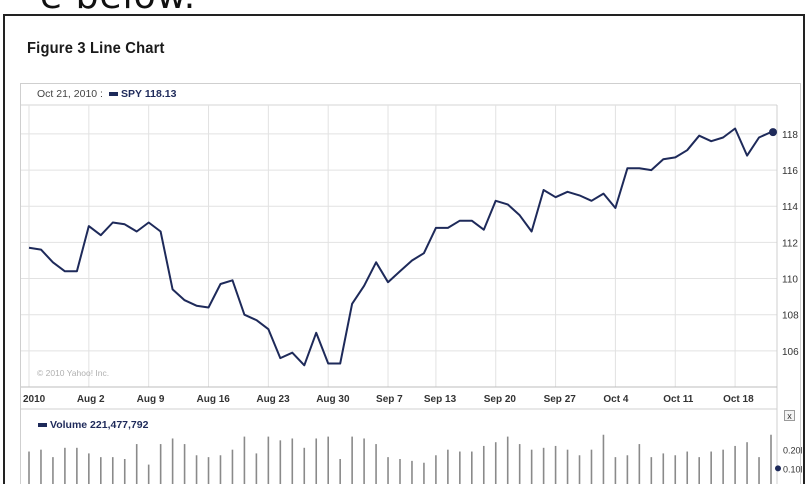 The image size is (812, 487). I want to click on copyright-text: © 2010 Yahoo! Inc., so click(73, 373).